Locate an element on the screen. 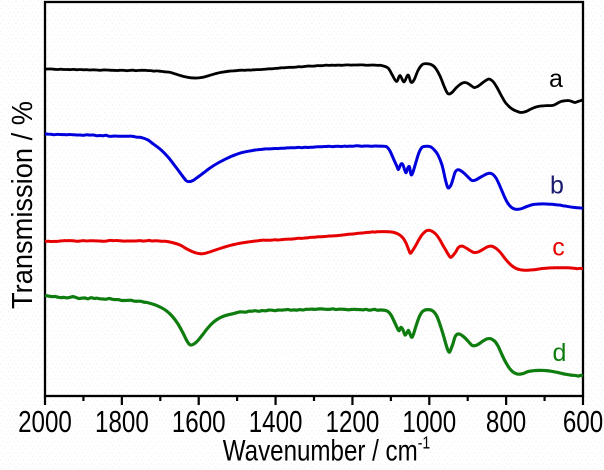  svg-text: a is located at coordinates (556, 79).